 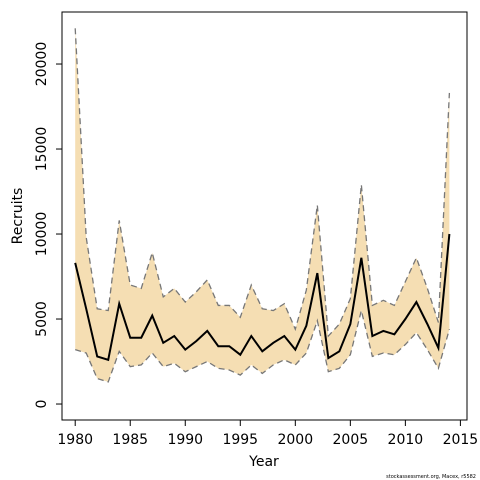 What do you see at coordinates (42, 234) in the screenshot?
I see `y-tick-label: 10000` at bounding box center [42, 234].